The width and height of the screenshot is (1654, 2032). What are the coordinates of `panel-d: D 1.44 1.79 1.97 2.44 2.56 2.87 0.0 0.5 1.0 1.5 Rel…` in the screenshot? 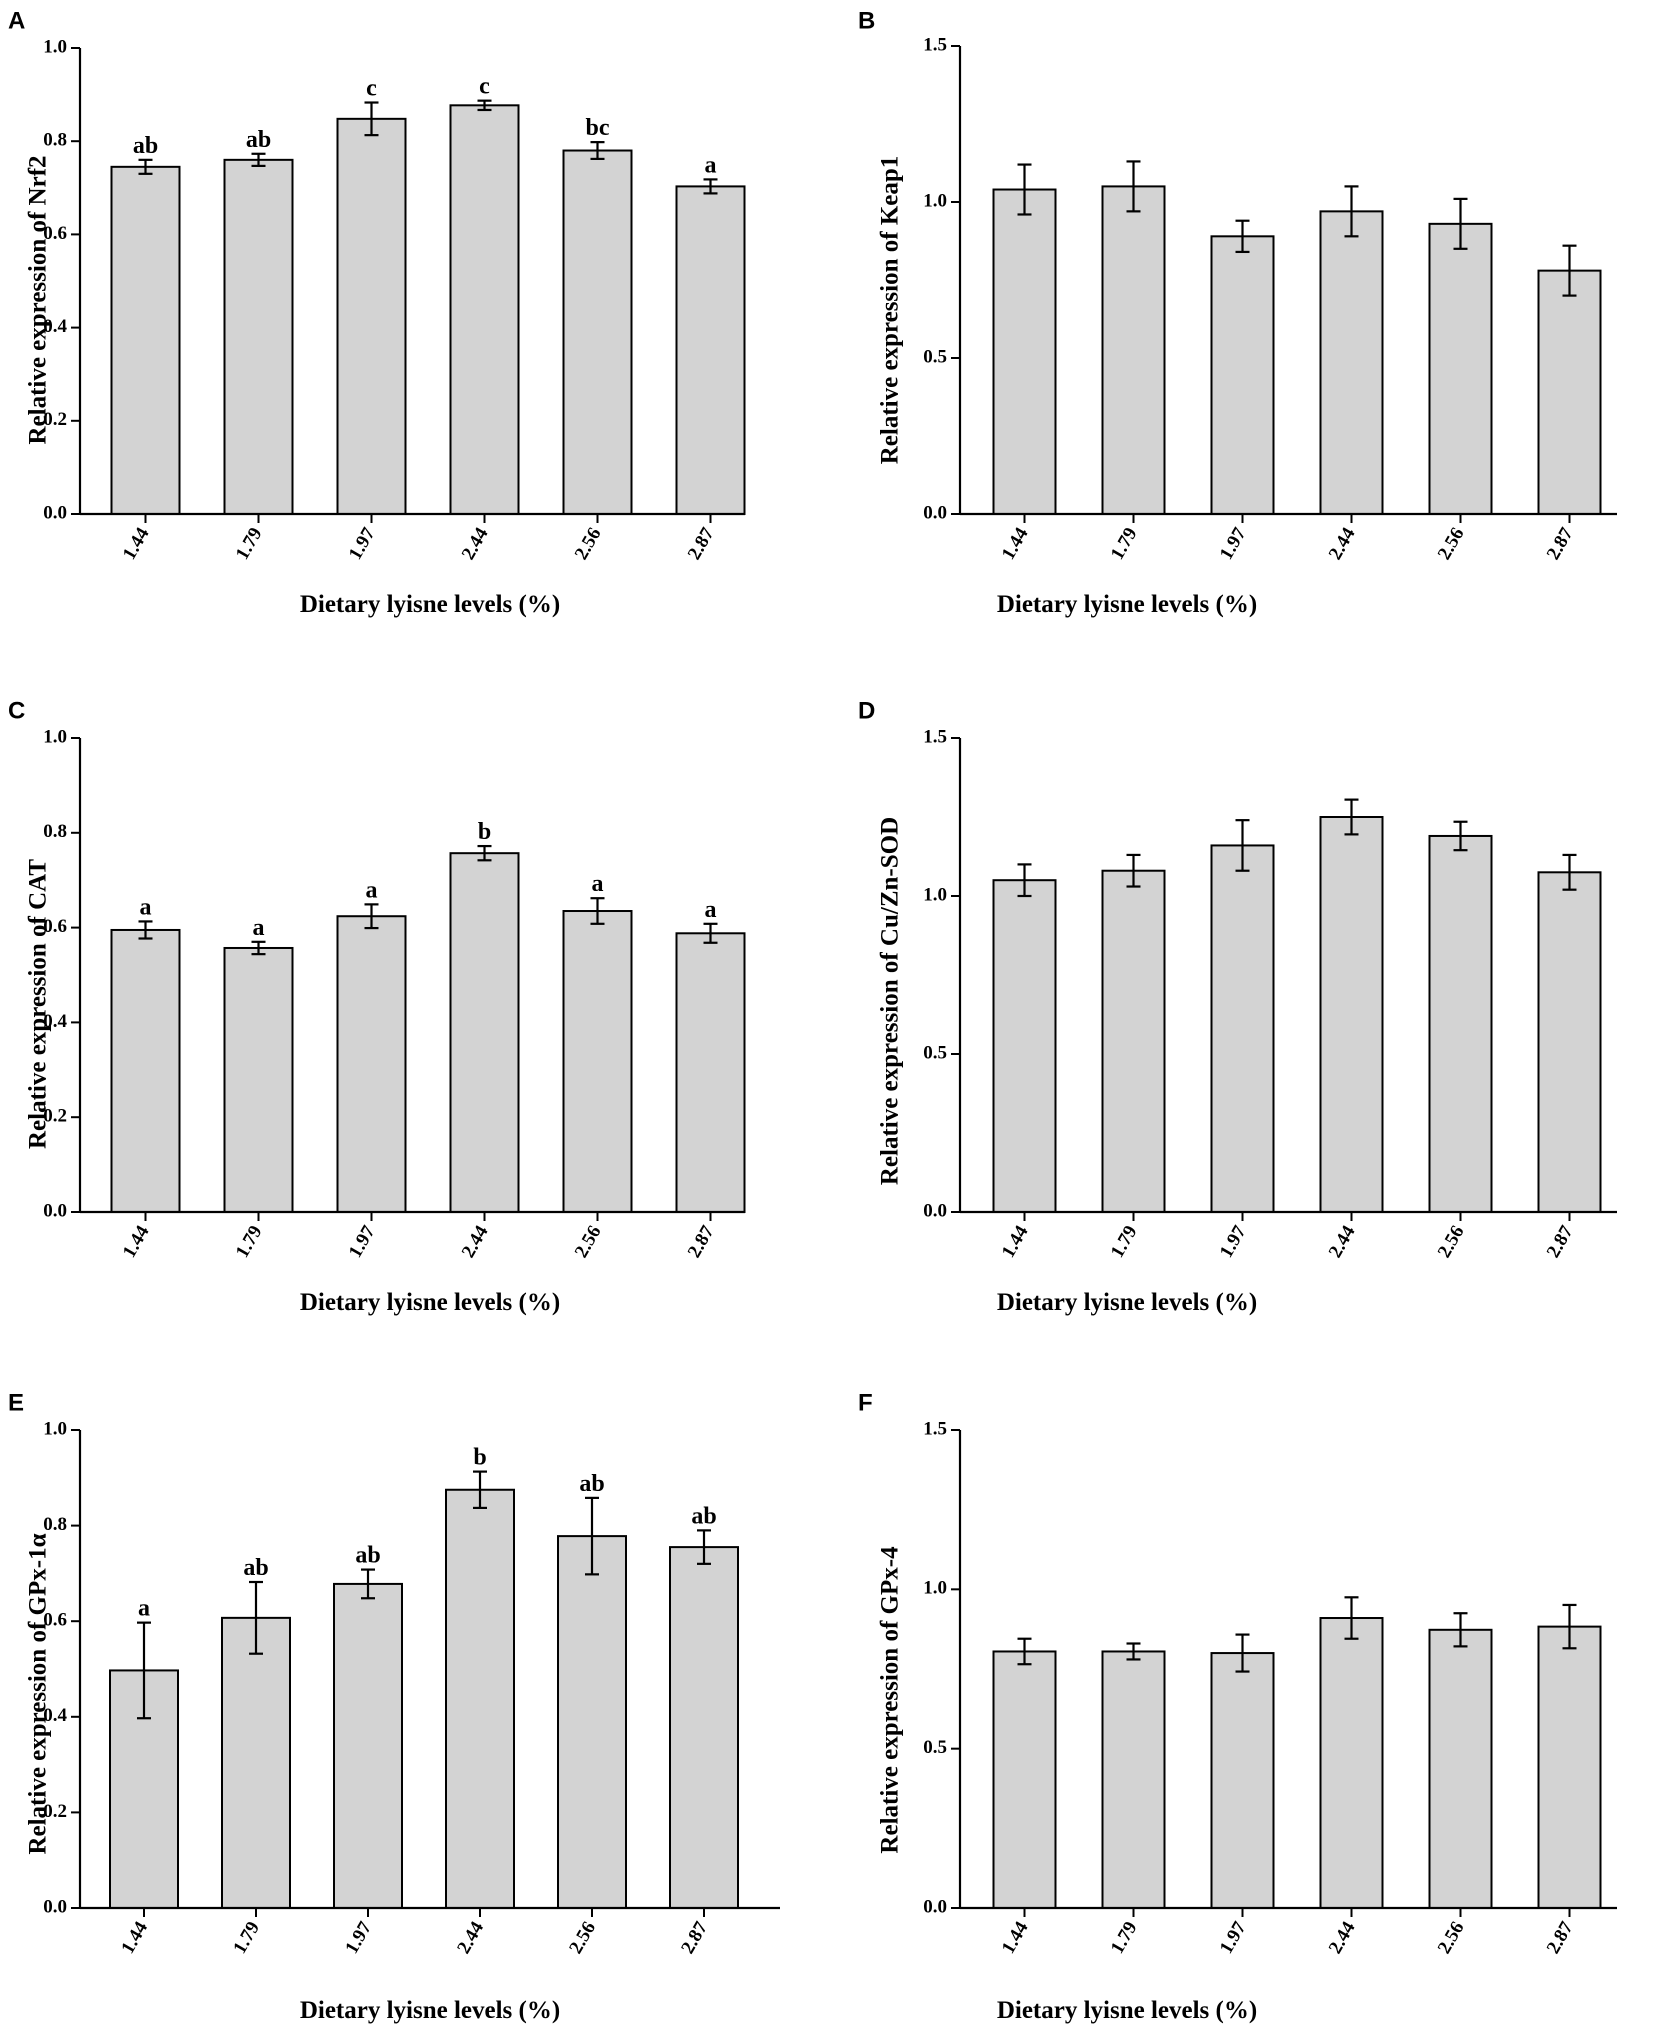 It's located at (1237, 1006).